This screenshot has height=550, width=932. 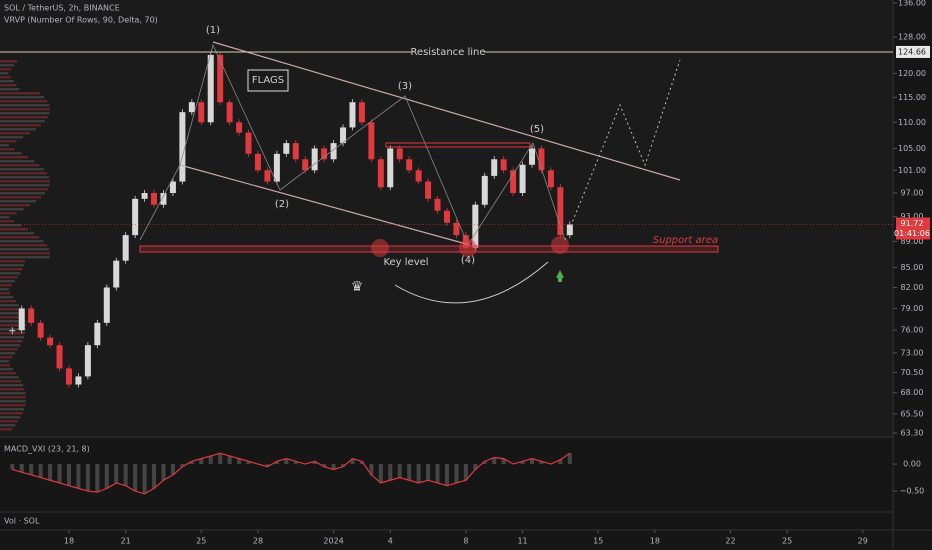 I want to click on flags-box, so click(x=268, y=80).